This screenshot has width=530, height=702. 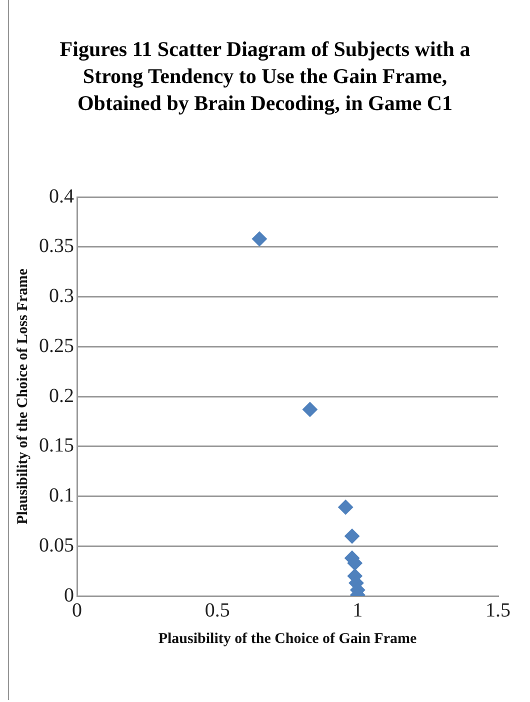 What do you see at coordinates (61, 495) in the screenshot?
I see `y-tick-label: 0.1` at bounding box center [61, 495].